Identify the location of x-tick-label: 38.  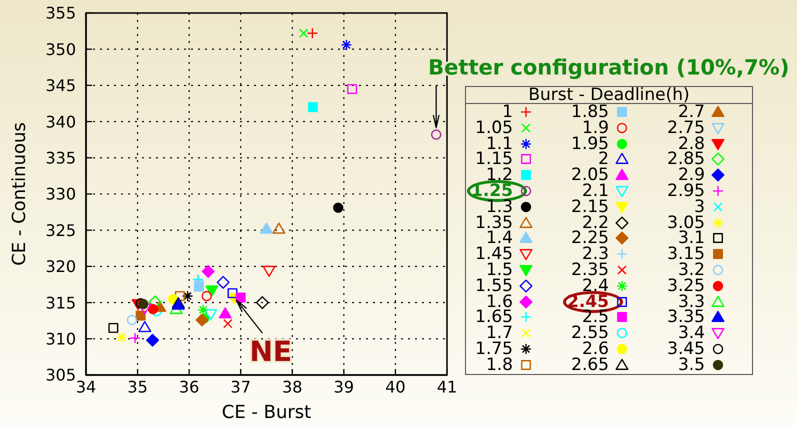
(292, 386).